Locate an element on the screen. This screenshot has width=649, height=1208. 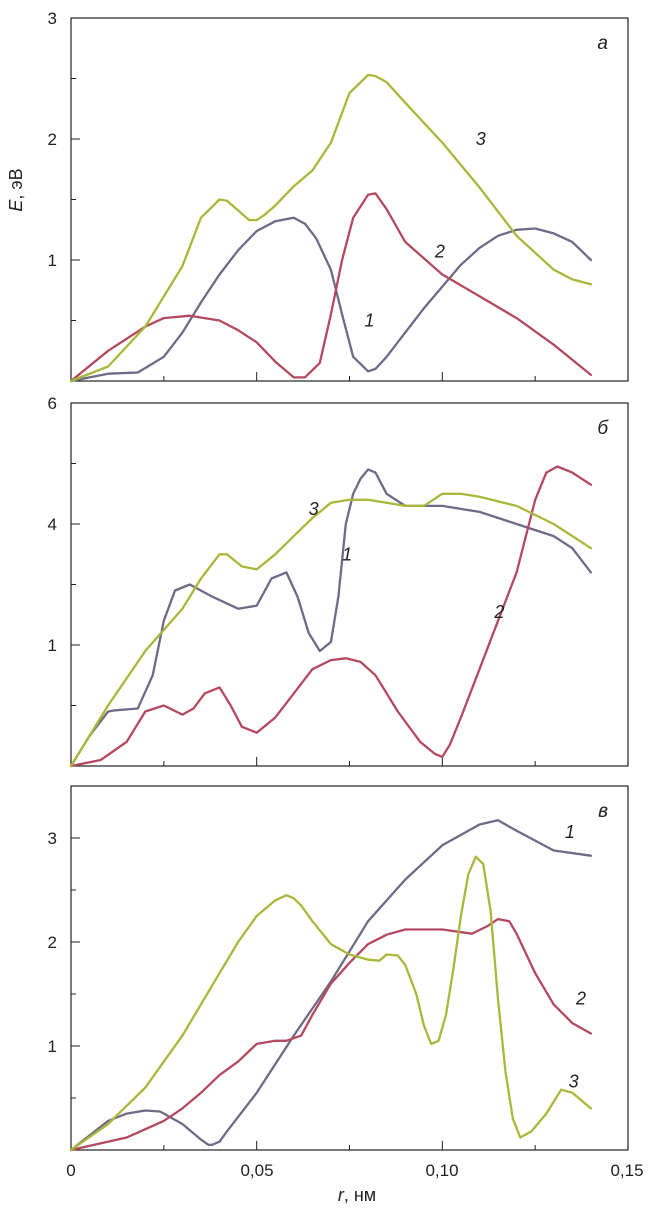
panel-label-c: в is located at coordinates (603, 811).